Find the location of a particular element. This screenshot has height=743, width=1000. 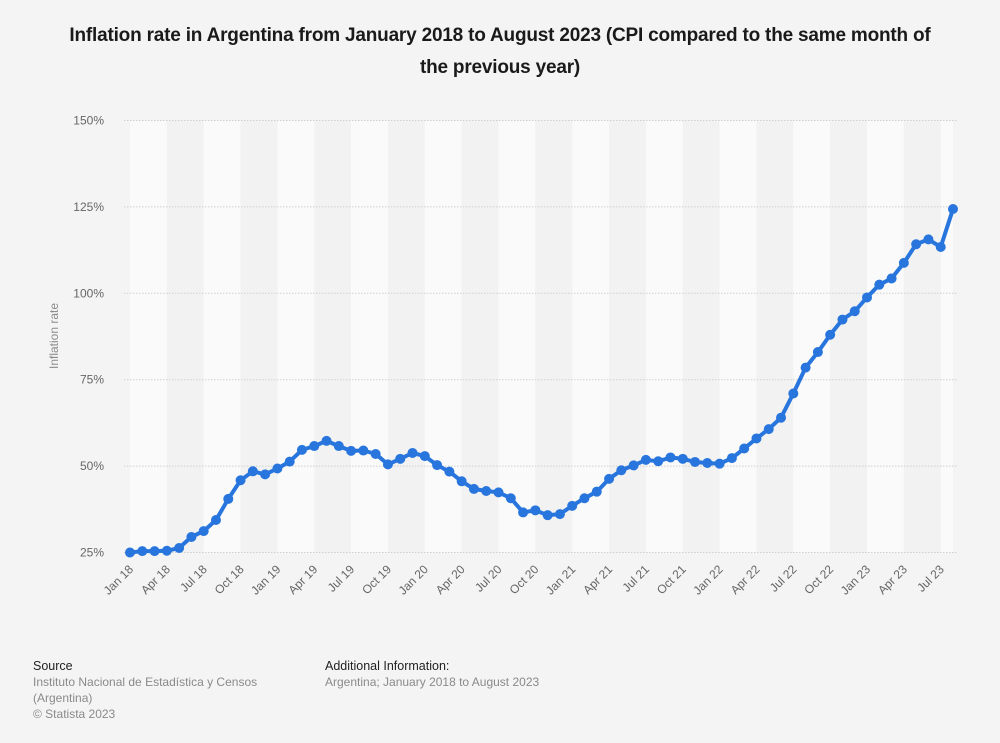

y-tick-label: 75% is located at coordinates (92, 380).